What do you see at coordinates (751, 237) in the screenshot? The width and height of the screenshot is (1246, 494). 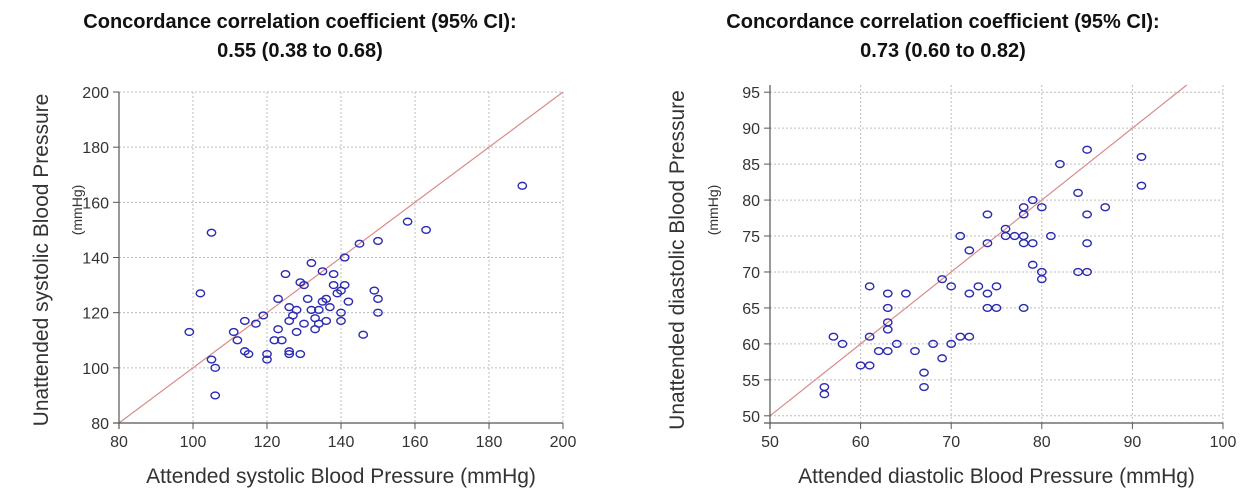 I see `y-tick-label: 75` at bounding box center [751, 237].